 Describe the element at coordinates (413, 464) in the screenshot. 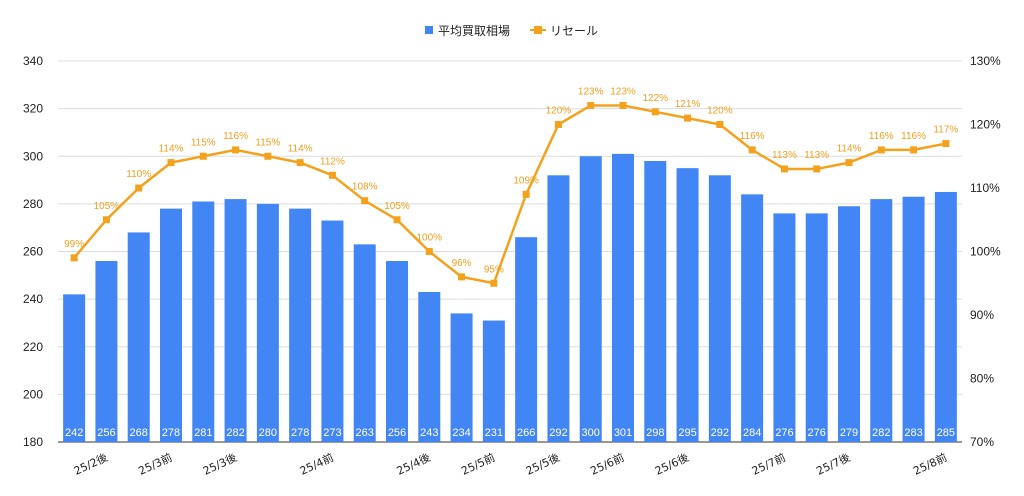

I see `x-tick-label: 25/4後` at that location.